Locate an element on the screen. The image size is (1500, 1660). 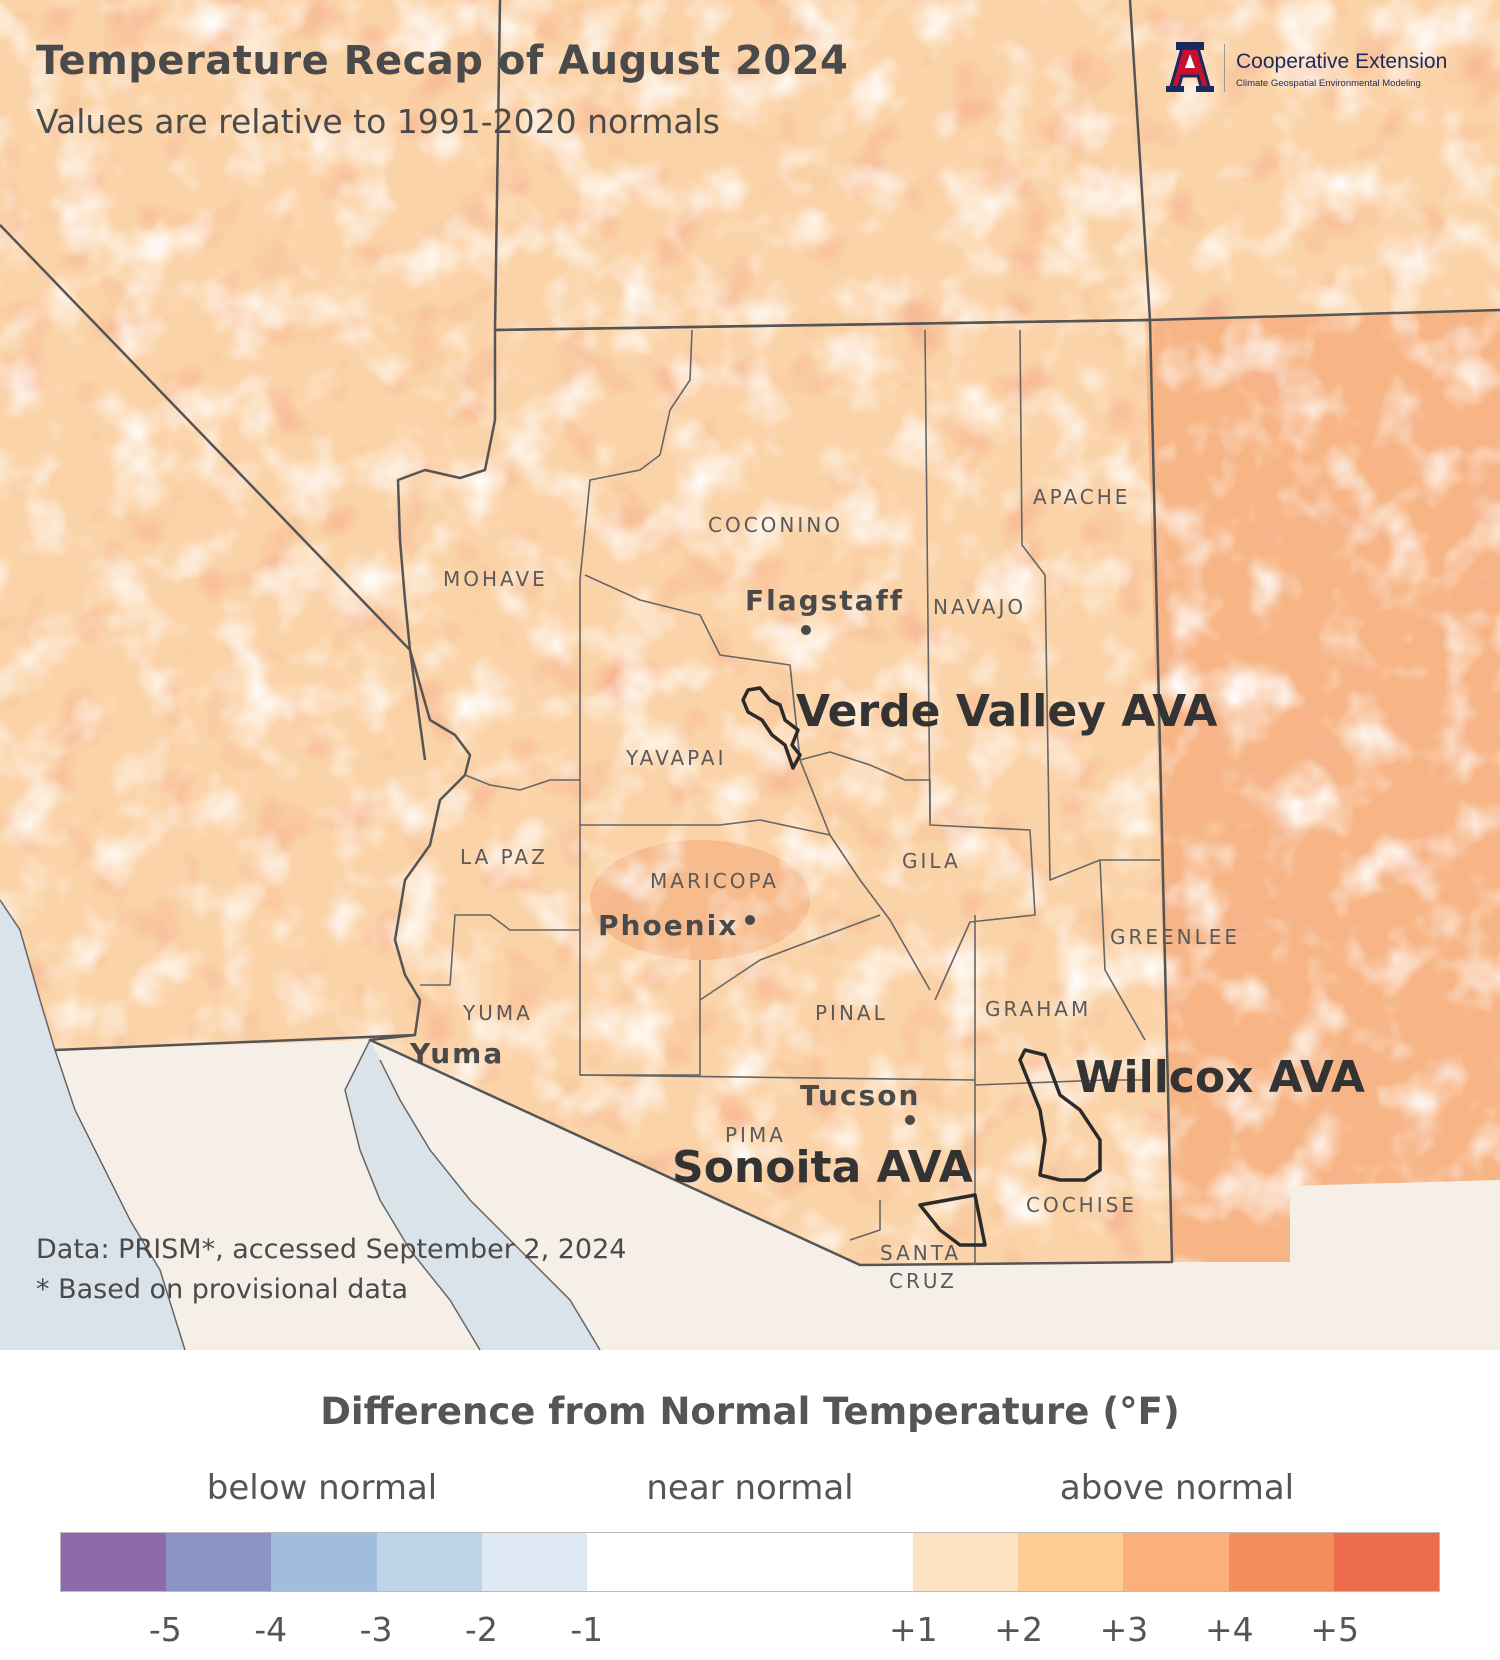
county-label-cruz: CRUZ is located at coordinates (923, 1281).